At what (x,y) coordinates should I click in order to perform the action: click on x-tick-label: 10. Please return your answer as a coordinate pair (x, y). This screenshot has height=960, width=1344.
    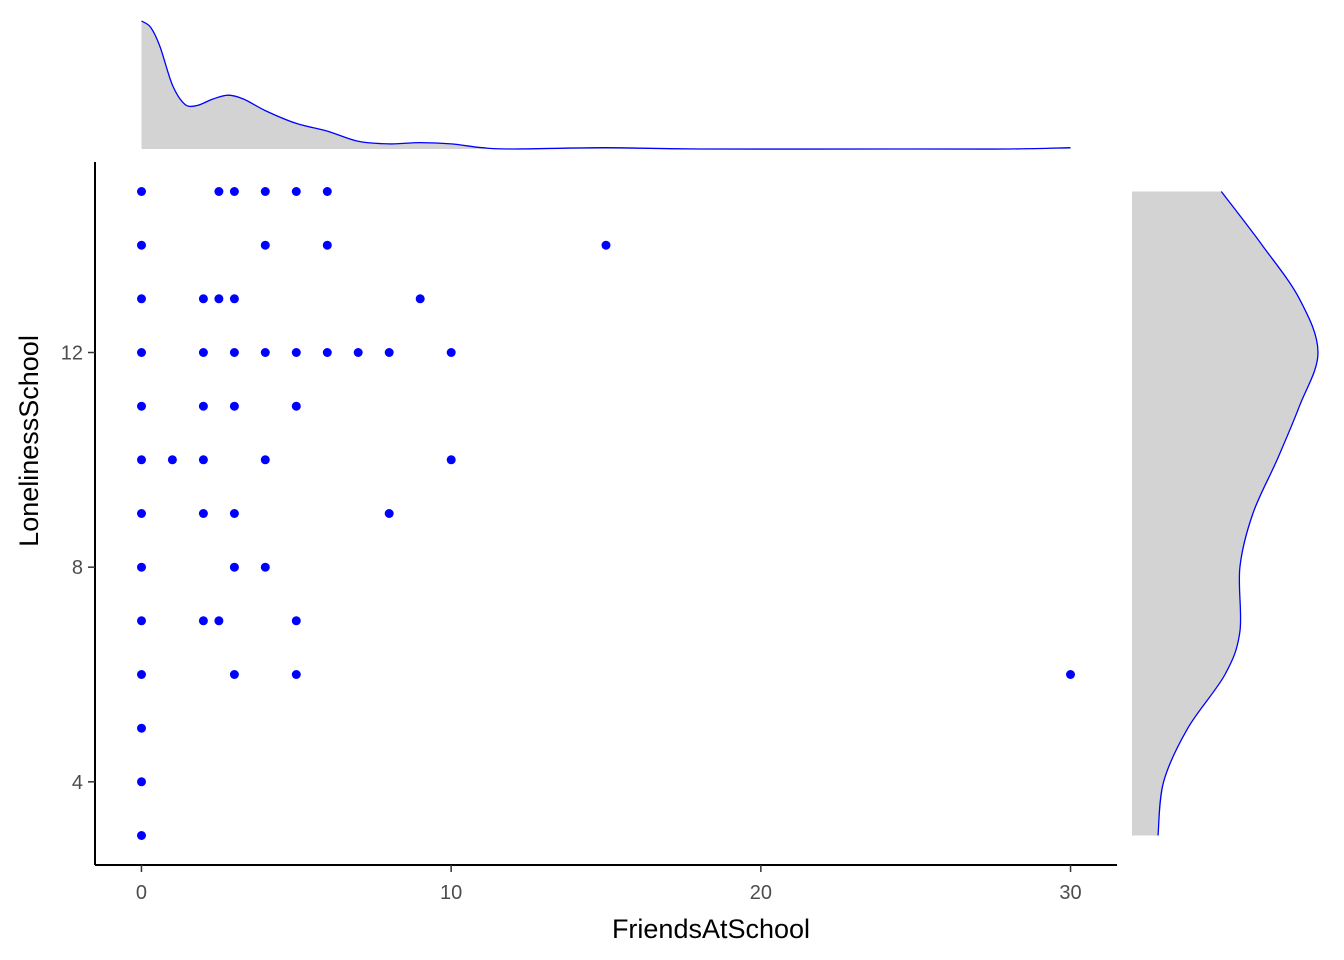
    Looking at the image, I should click on (451, 893).